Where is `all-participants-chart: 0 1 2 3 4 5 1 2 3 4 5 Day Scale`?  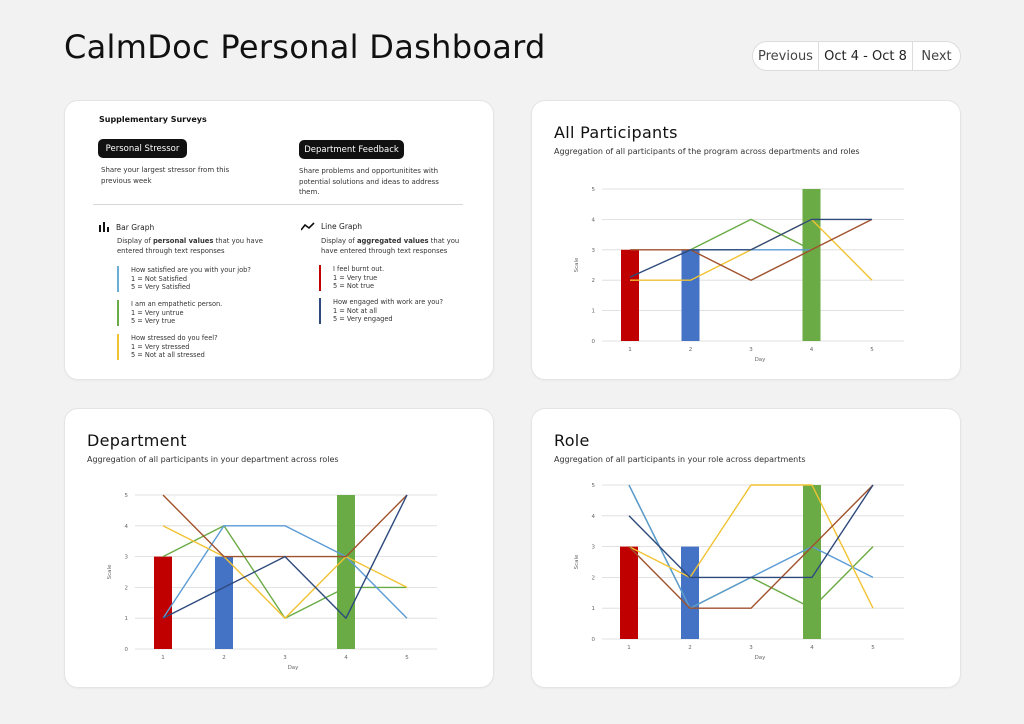
all-participants-chart: 0 1 2 3 4 5 1 2 3 4 5 Day Scale is located at coordinates (739, 275).